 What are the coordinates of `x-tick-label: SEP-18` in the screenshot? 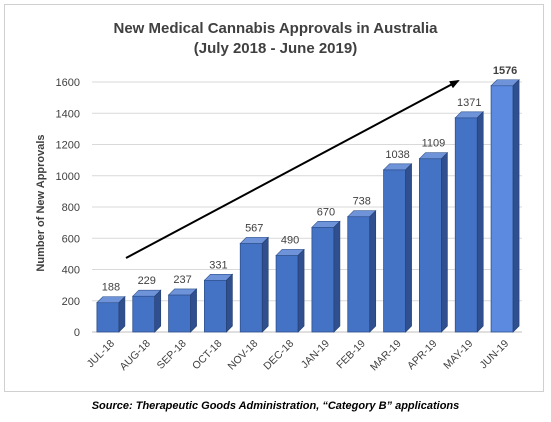 It's located at (172, 355).